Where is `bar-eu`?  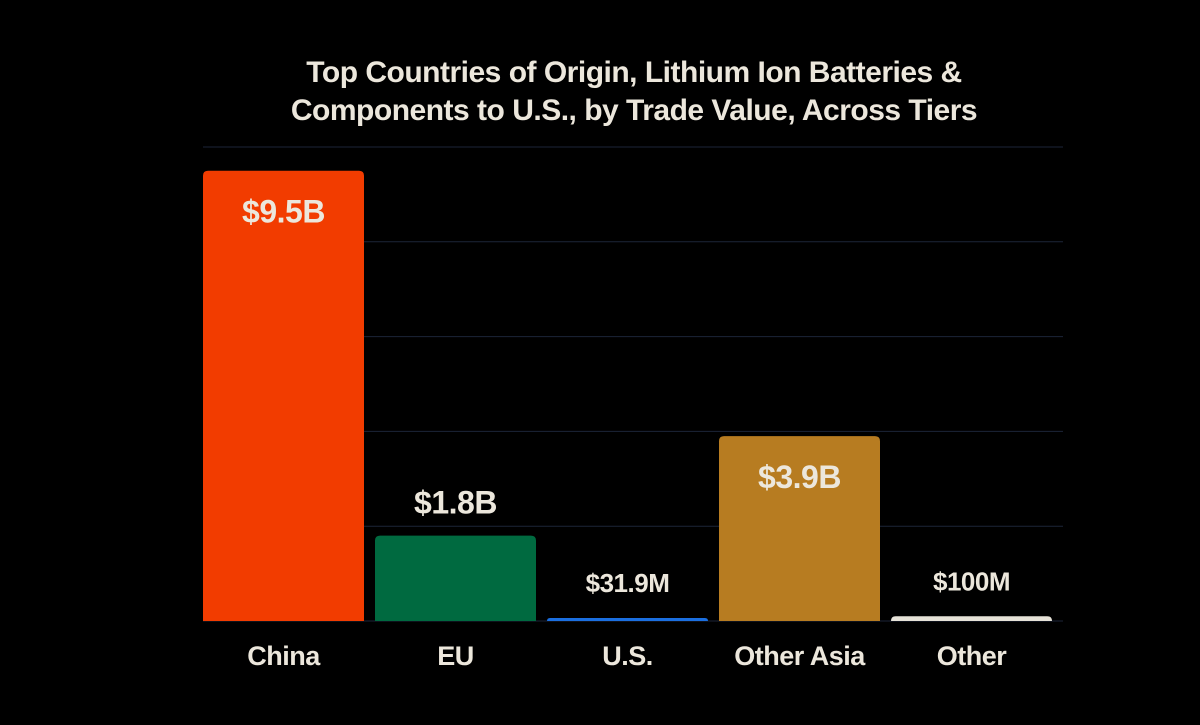 bar-eu is located at coordinates (455, 578).